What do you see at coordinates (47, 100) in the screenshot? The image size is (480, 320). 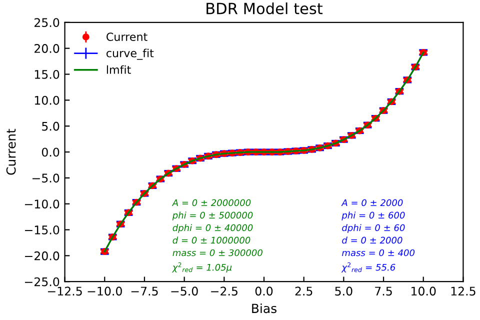 I see `y-tick-label: 10.0` at bounding box center [47, 100].